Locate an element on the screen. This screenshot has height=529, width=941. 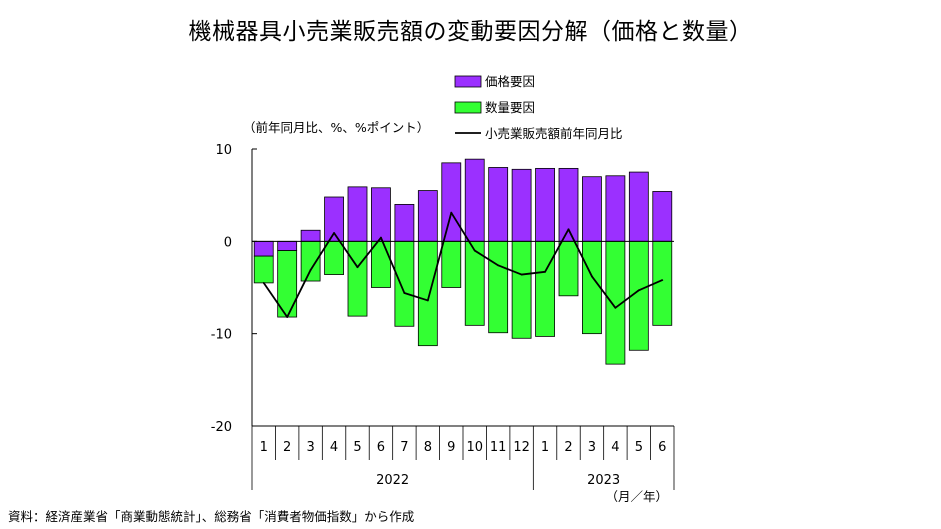
legend-label-2: 小売業販売額前年同月比 is located at coordinates (554, 133).